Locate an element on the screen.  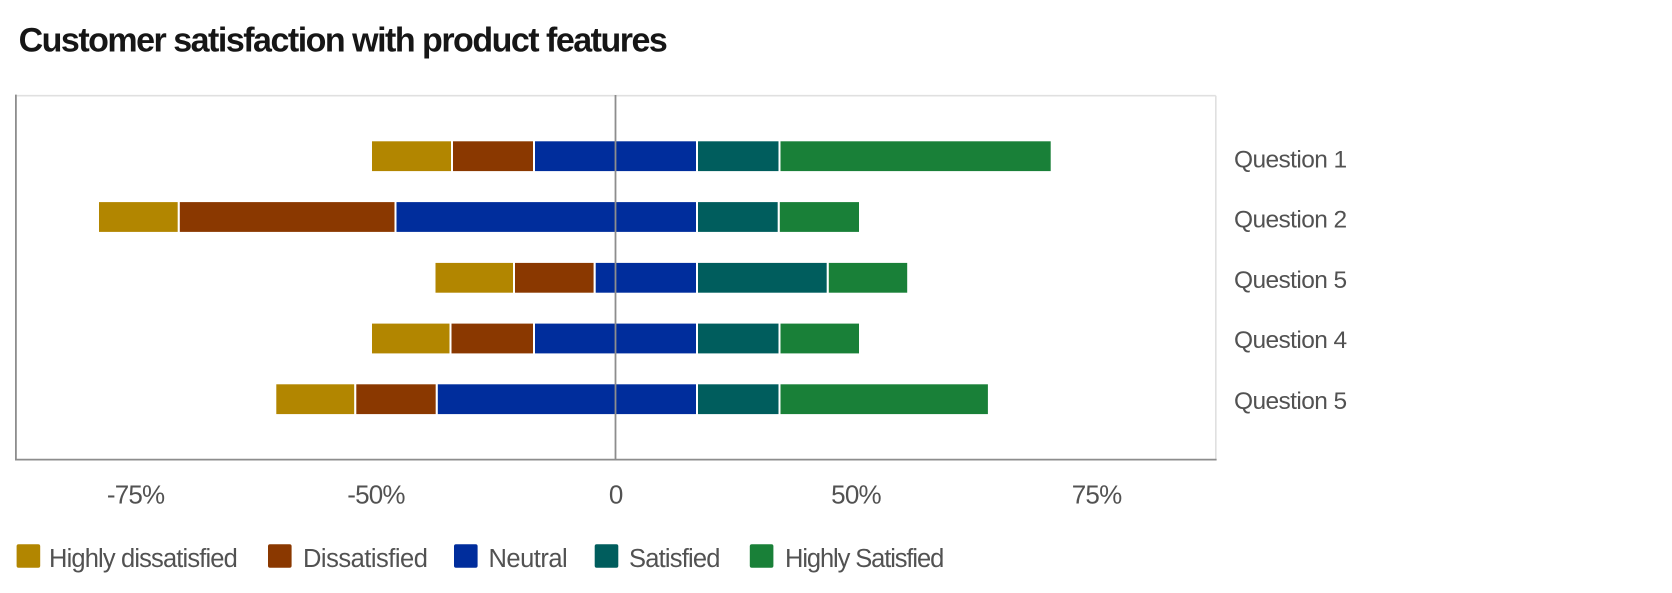
svg-text: -75% is located at coordinates (136, 495).